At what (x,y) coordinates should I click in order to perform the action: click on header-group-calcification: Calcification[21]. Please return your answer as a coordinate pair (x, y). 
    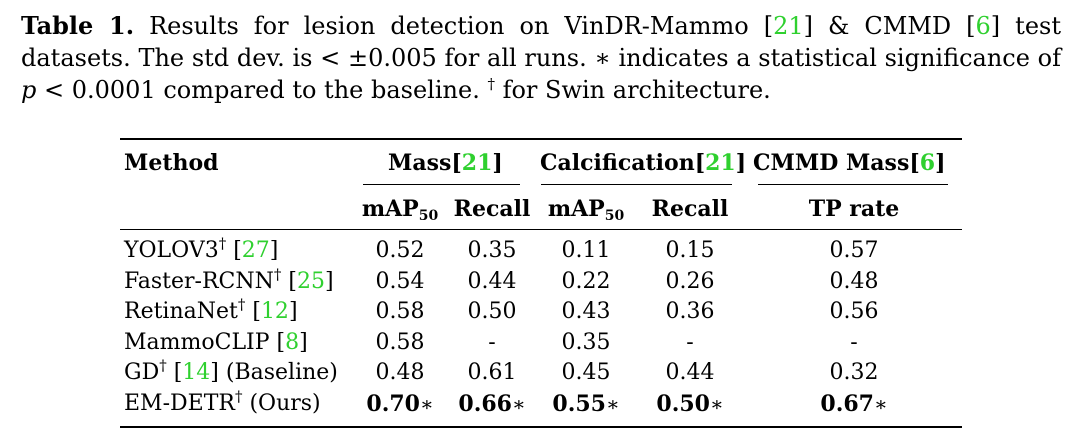
    Looking at the image, I should click on (643, 163).